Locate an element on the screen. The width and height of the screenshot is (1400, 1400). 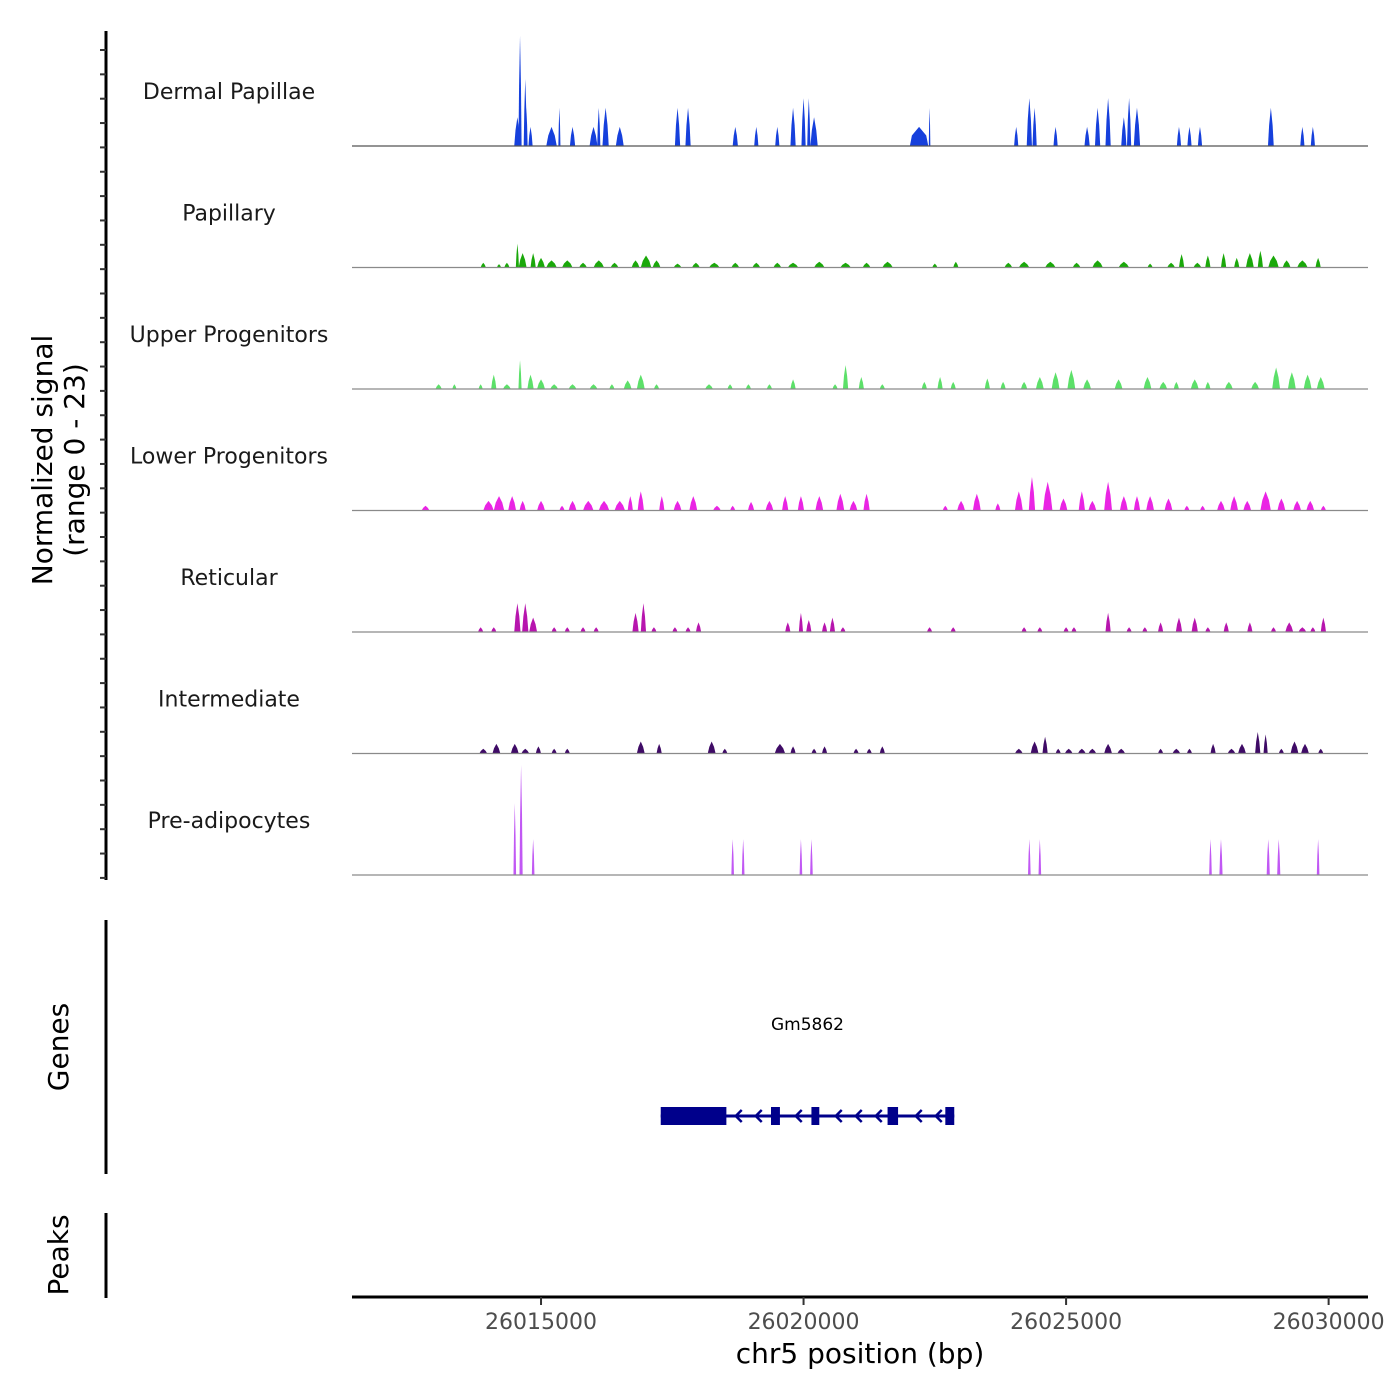
gene-exon is located at coordinates (950, 1116).